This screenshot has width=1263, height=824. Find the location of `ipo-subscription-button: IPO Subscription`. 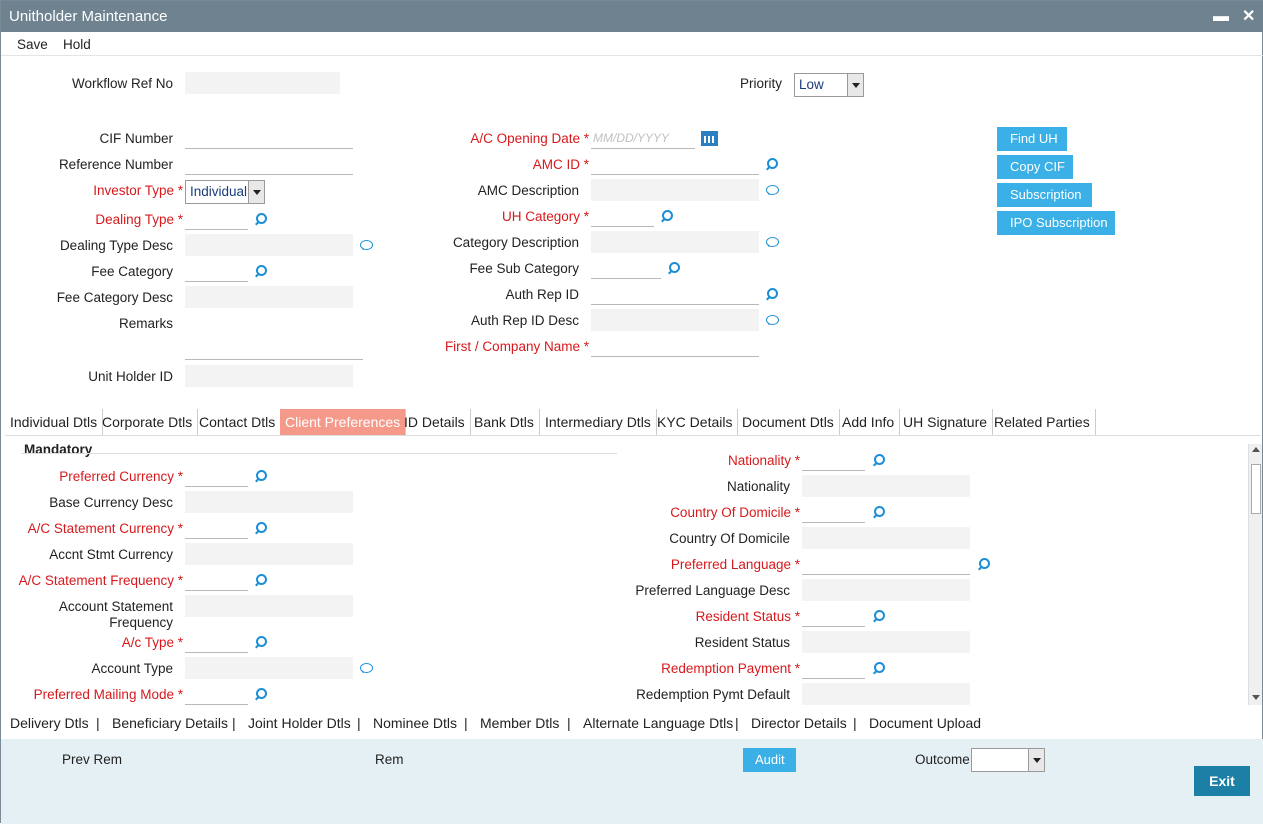

ipo-subscription-button: IPO Subscription is located at coordinates (1056, 223).